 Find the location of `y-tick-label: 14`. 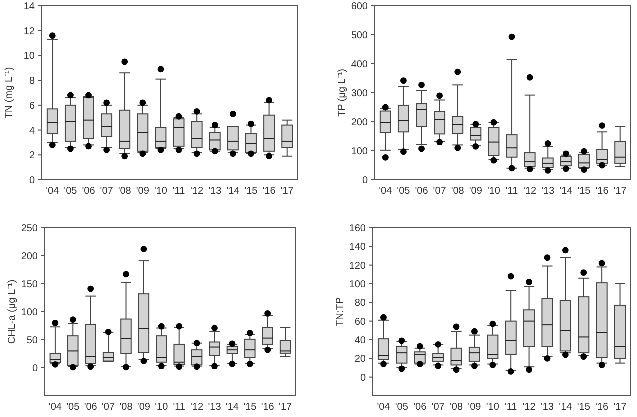

y-tick-label: 14 is located at coordinates (30, 7).